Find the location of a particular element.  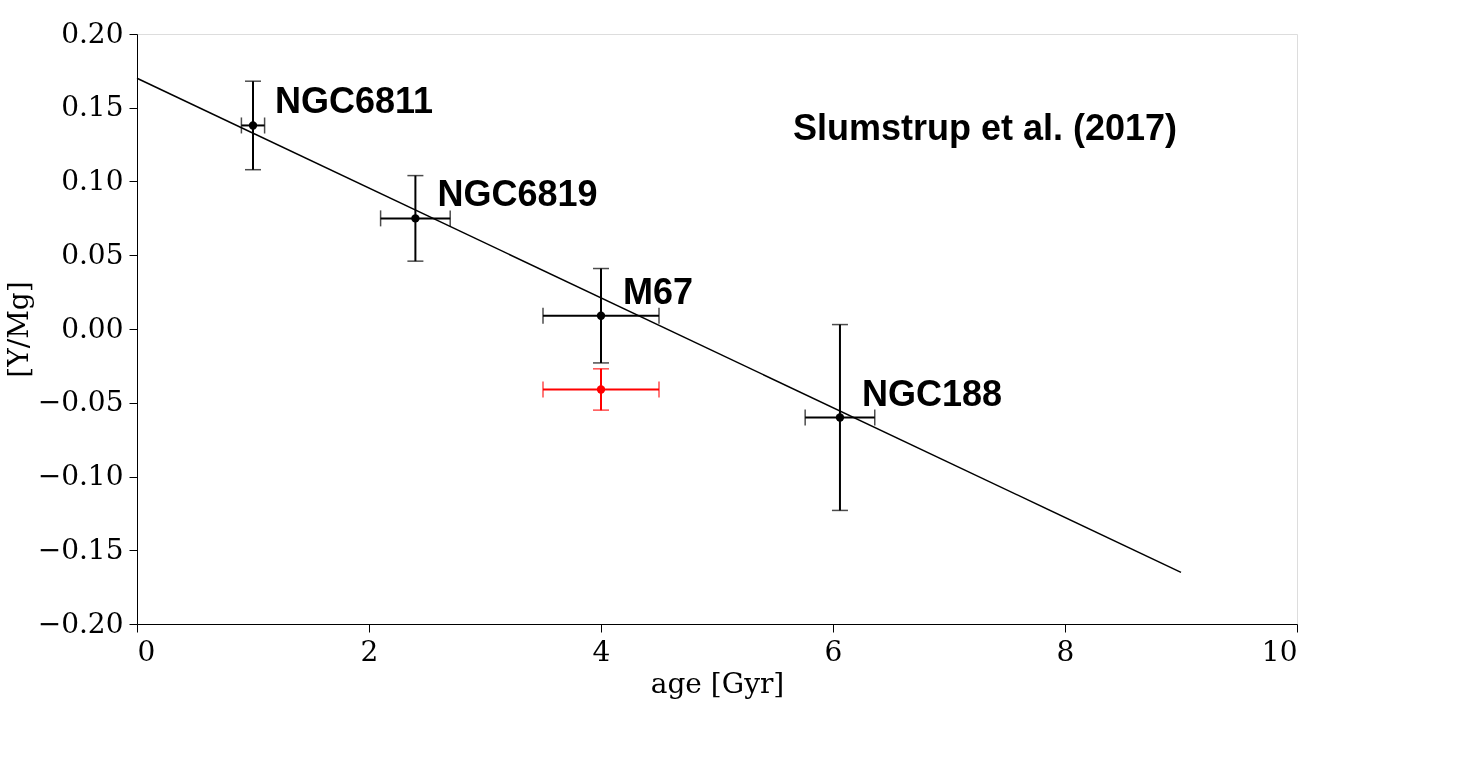

y-tick-label: 0.20 is located at coordinates (92, 33).